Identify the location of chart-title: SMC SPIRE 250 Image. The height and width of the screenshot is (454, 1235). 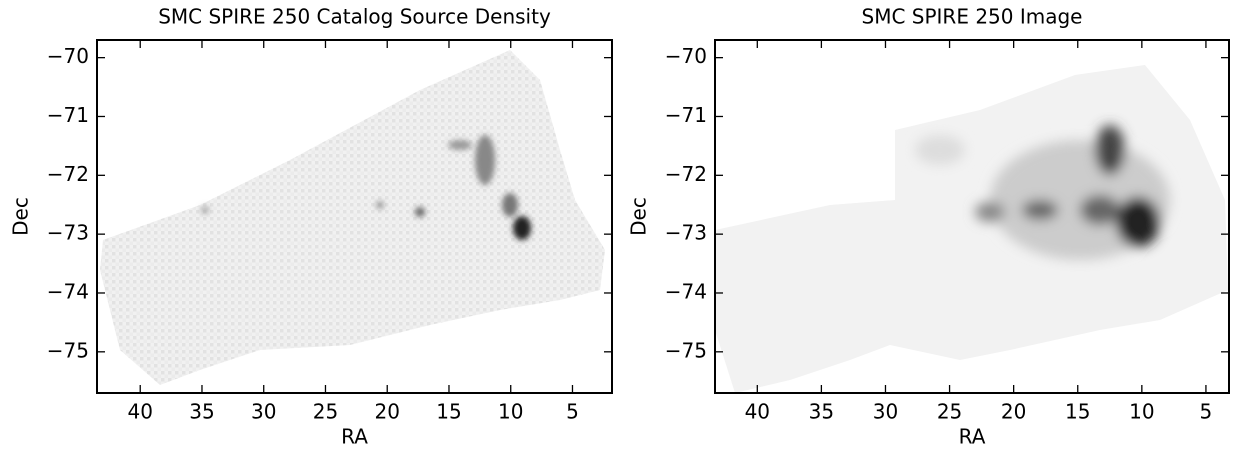
(972, 17).